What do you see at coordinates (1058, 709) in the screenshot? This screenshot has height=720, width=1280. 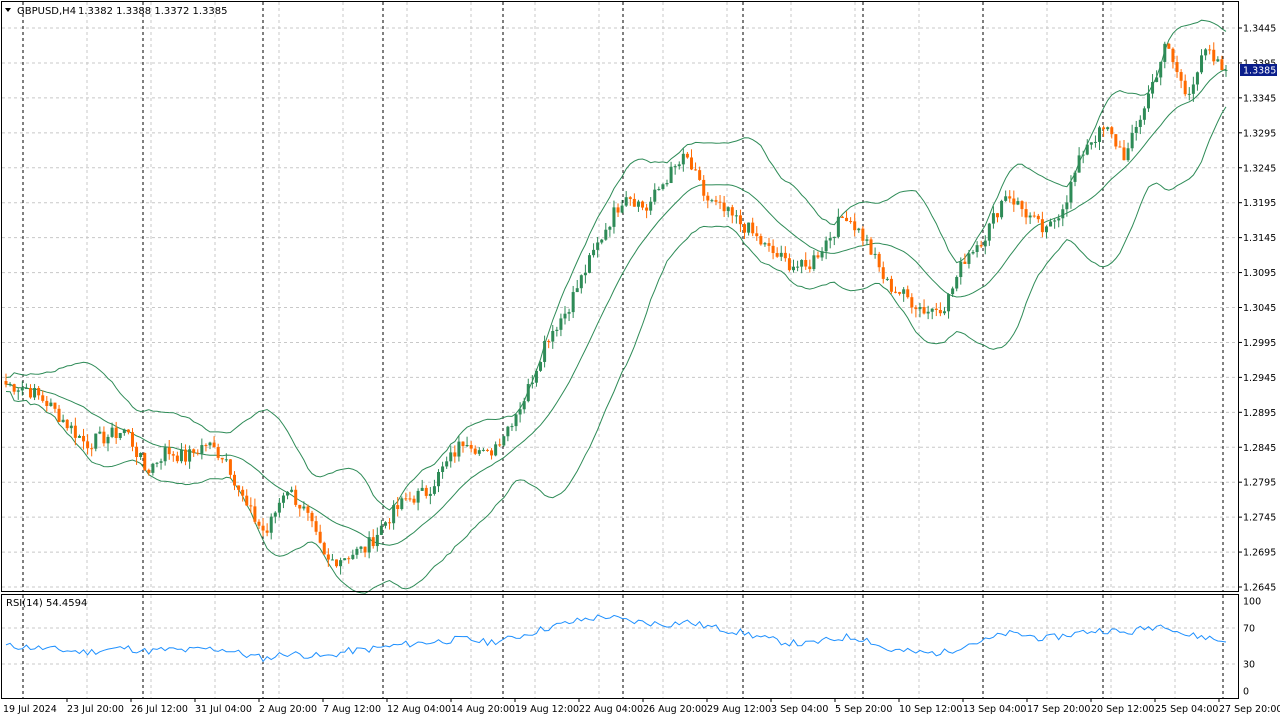 I see `time-tick-label: 17 Sep 20:00` at bounding box center [1058, 709].